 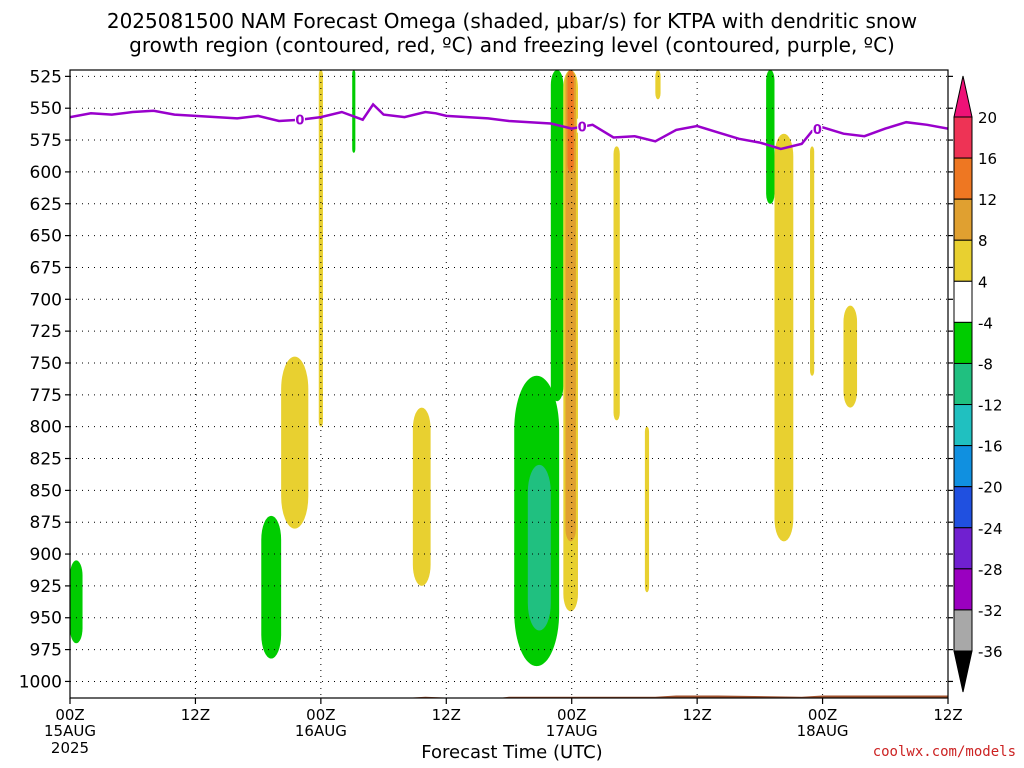 What do you see at coordinates (446, 715) in the screenshot?
I see `x-tick-label-3: 12Z` at bounding box center [446, 715].